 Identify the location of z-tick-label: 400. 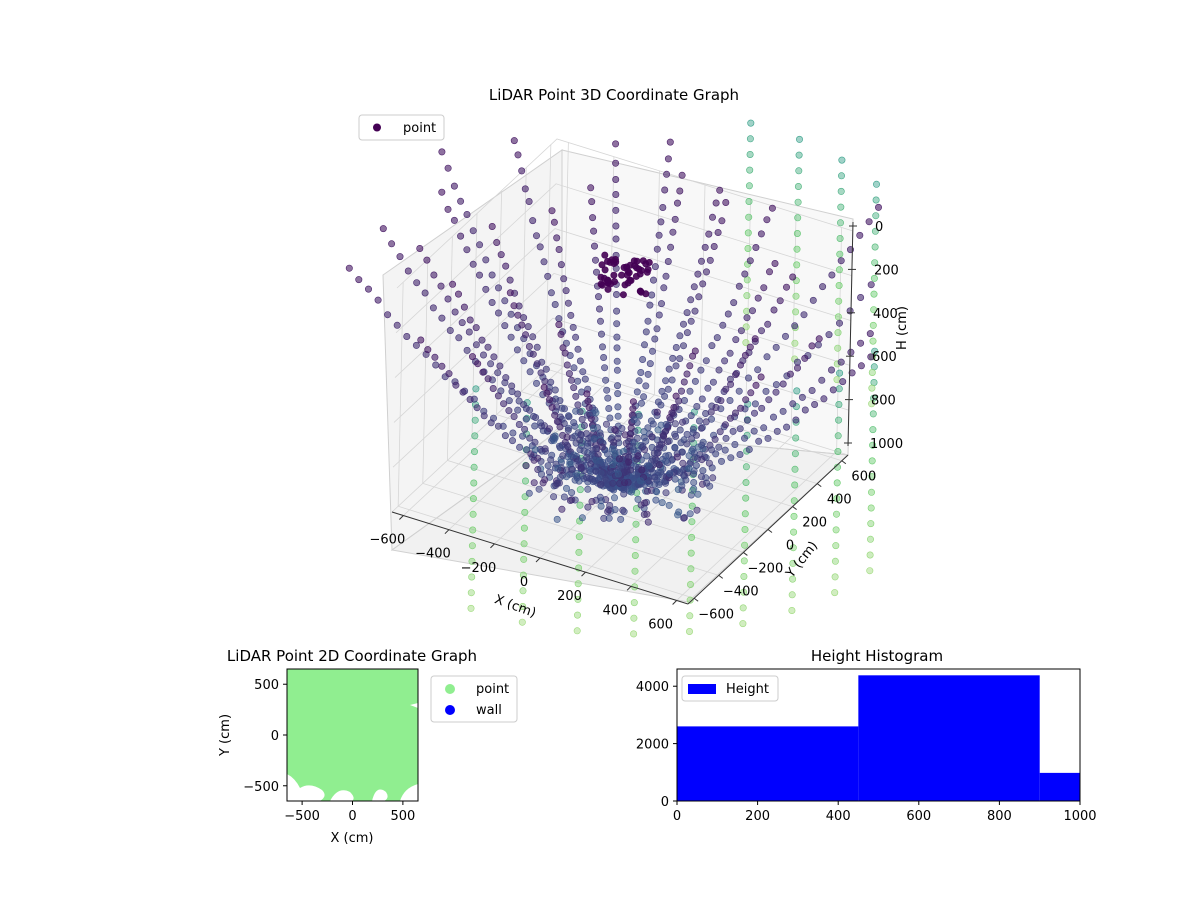
(885, 314).